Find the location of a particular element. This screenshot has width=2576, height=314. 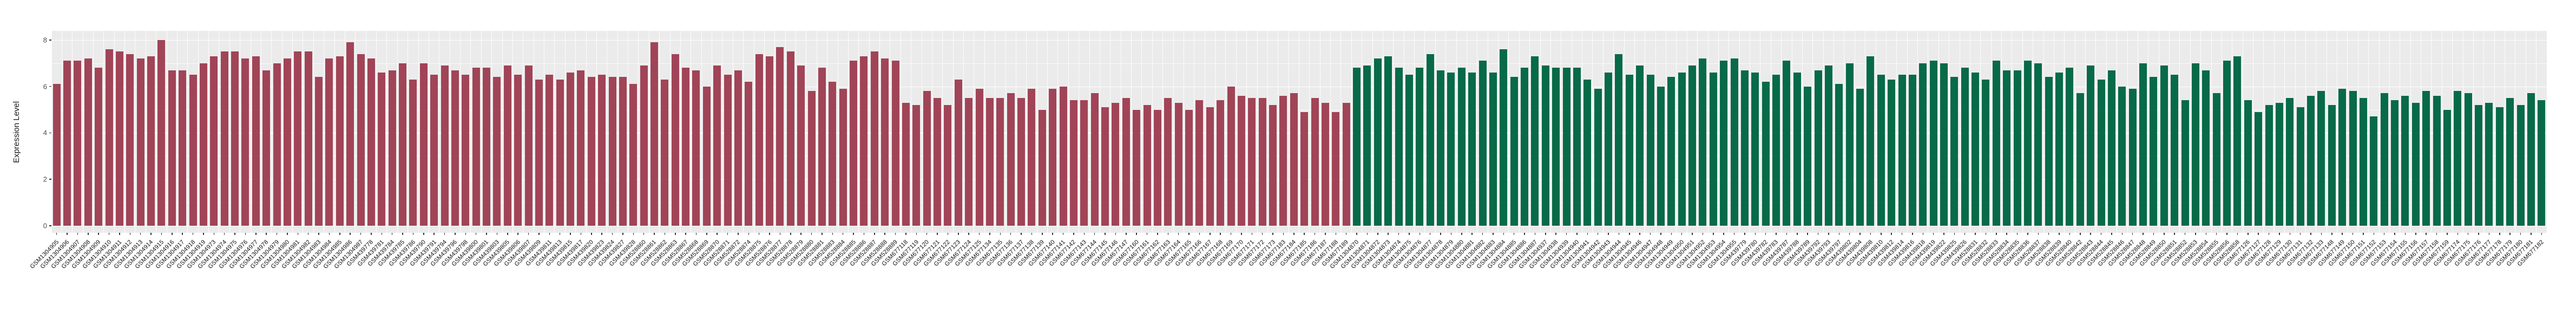

bar-GSM528869 is located at coordinates (706, 156).